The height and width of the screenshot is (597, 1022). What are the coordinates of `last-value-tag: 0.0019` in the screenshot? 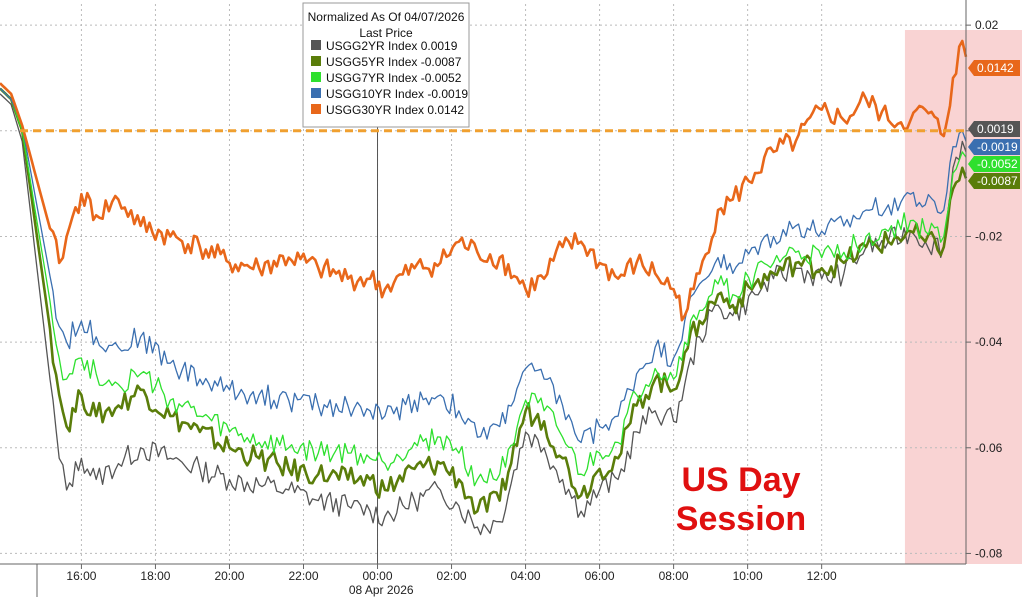 It's located at (994, 129).